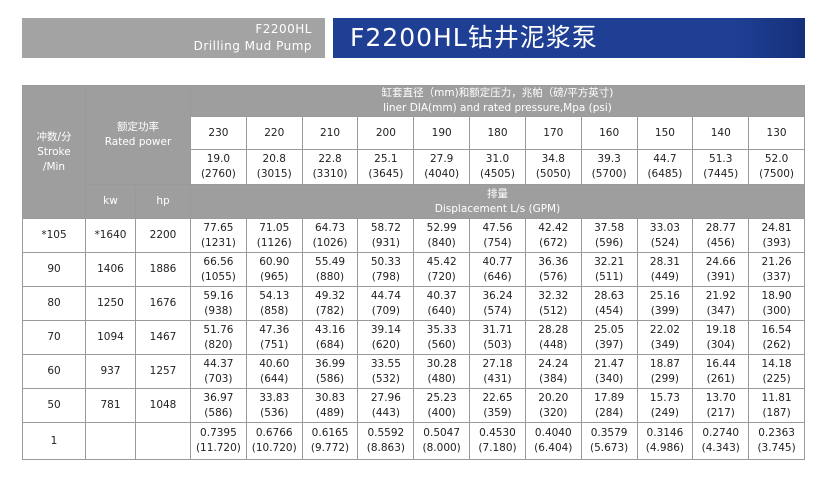 The height and width of the screenshot is (485, 825). What do you see at coordinates (442, 167) in the screenshot?
I see `table-cell: 27.9 (4040)` at bounding box center [442, 167].